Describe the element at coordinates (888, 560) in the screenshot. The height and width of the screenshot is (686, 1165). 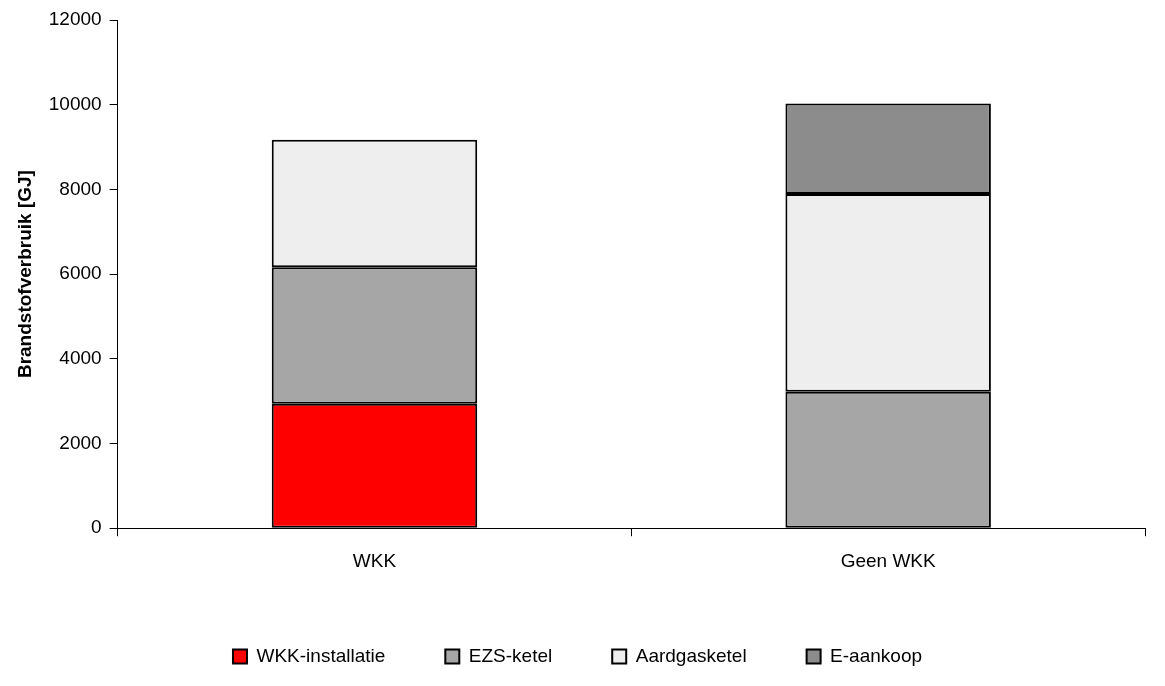
I see `x-tick-label: Geen WKK` at that location.